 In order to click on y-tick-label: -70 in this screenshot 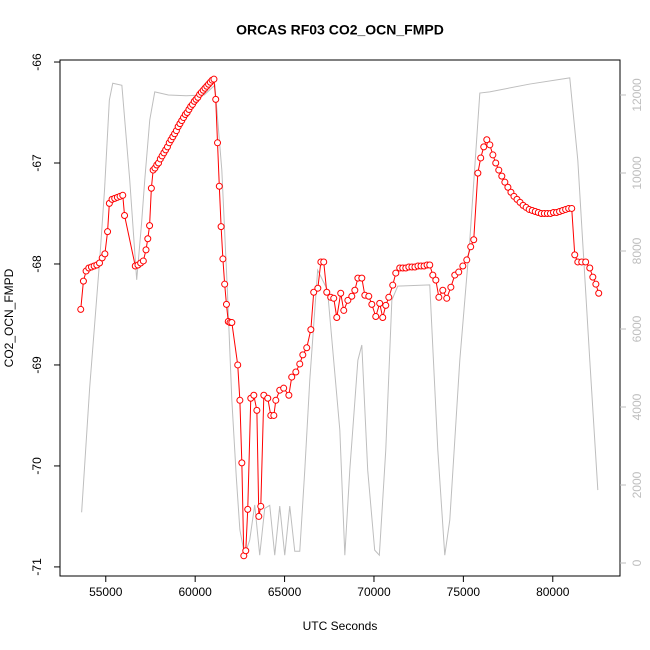, I will do `click(37, 466)`.